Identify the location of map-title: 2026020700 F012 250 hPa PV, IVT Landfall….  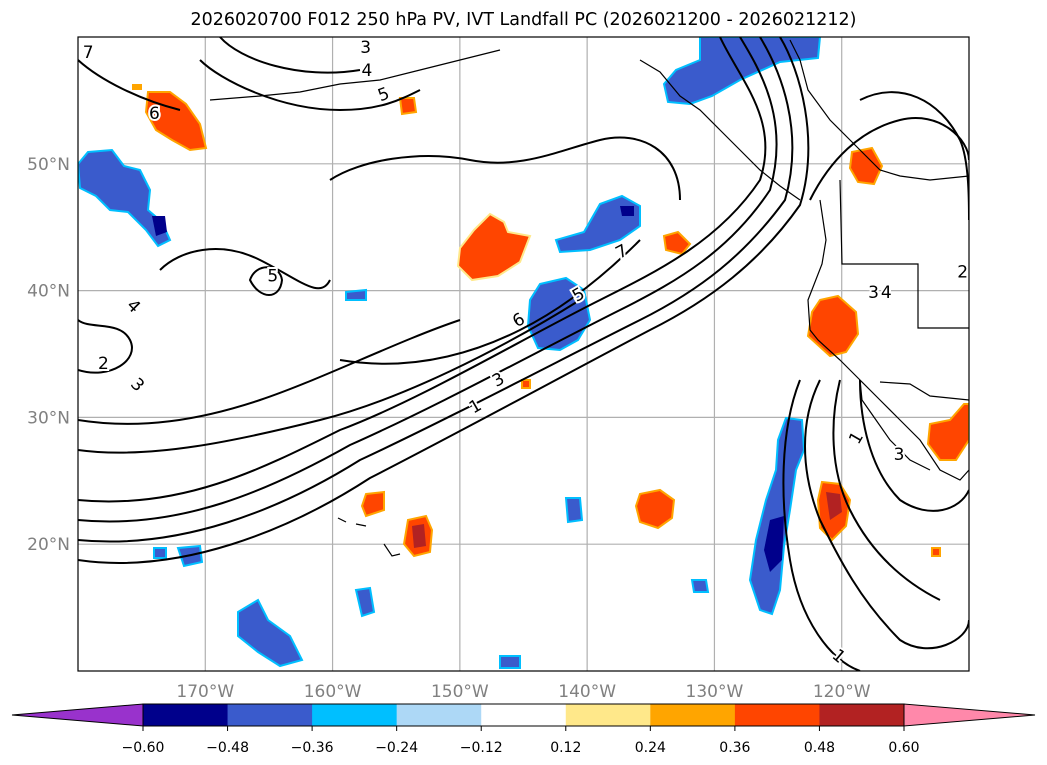
(523, 20).